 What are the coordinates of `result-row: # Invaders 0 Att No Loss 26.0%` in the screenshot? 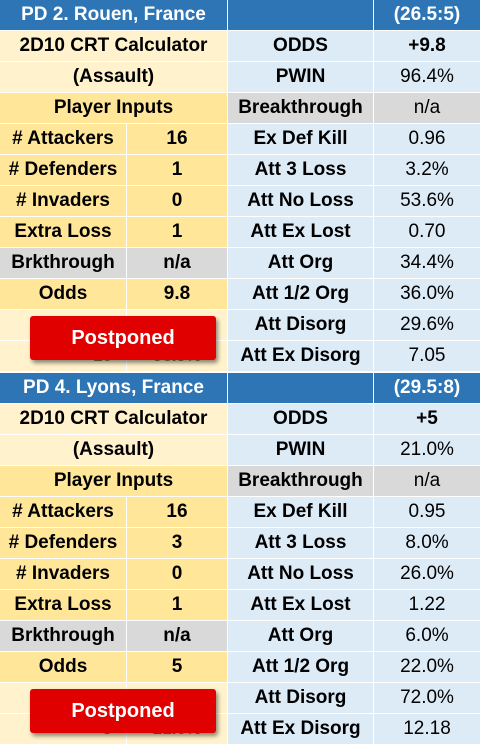 It's located at (240, 574).